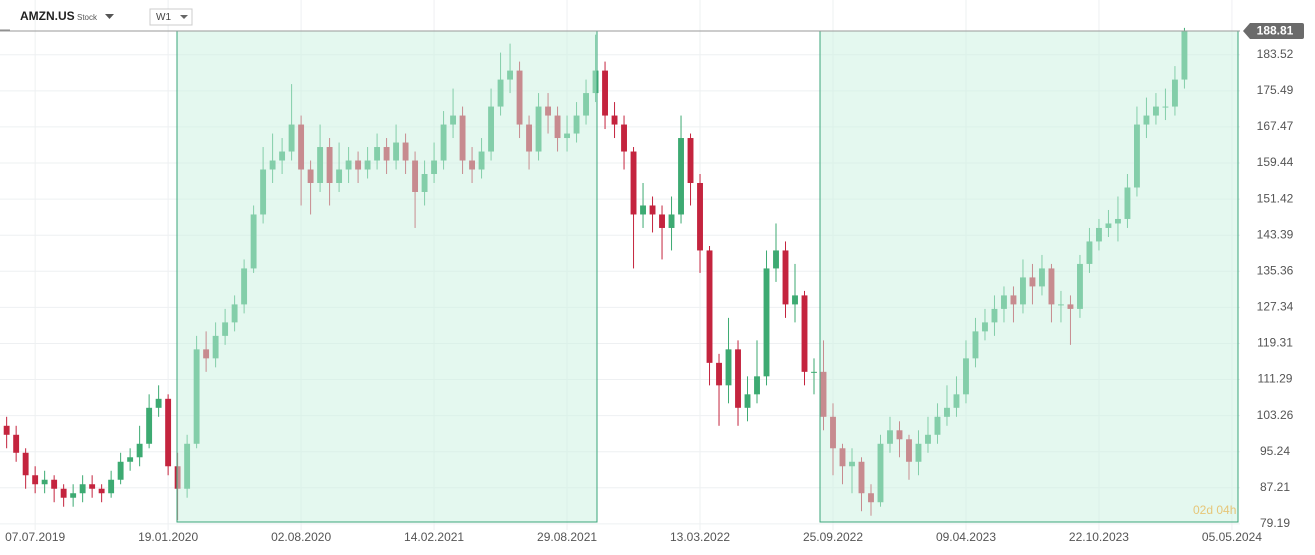  I want to click on y-tick-label: 175.49, so click(1275, 90).